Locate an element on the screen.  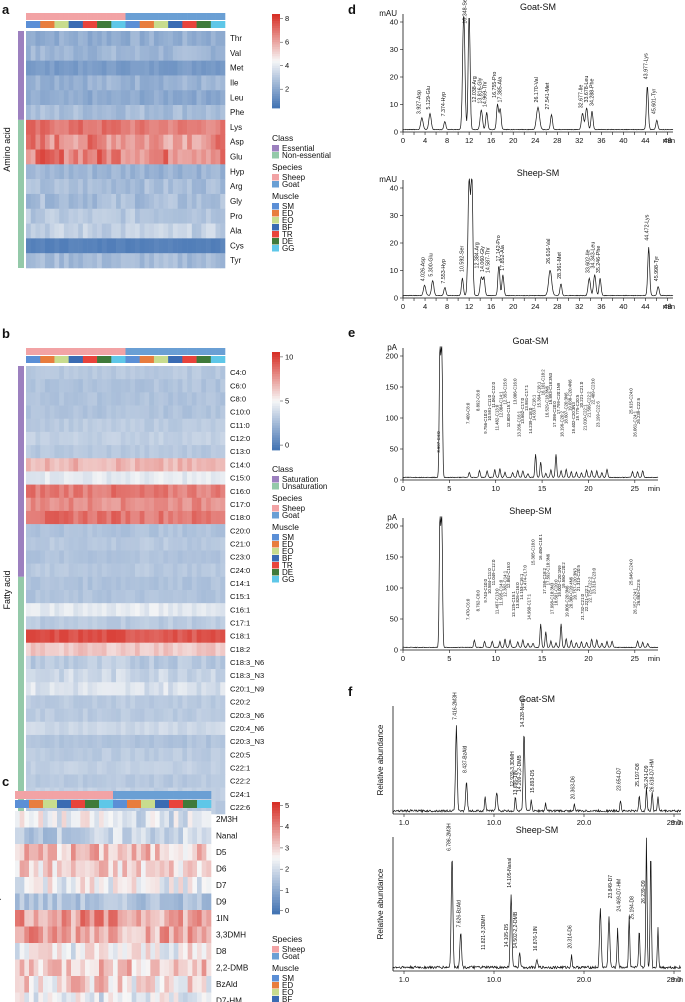
peak-label: 14.209-2,2-DMB is located at coordinates (520, 773).